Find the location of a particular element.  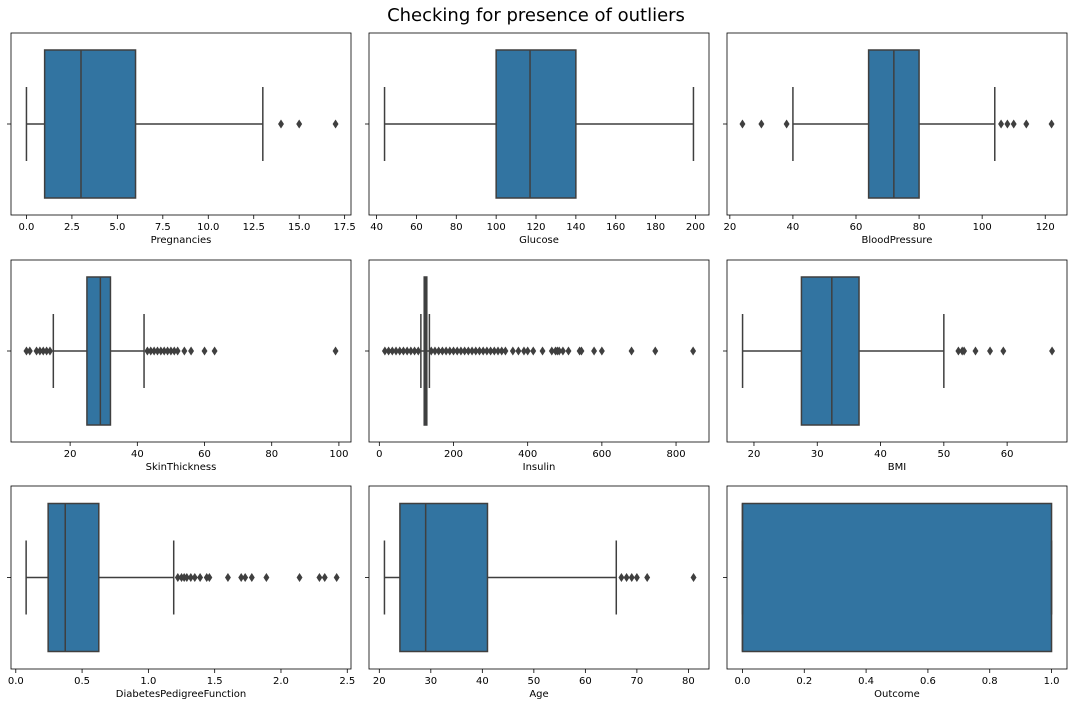

x-tick-label: 17.5 is located at coordinates (345, 227).